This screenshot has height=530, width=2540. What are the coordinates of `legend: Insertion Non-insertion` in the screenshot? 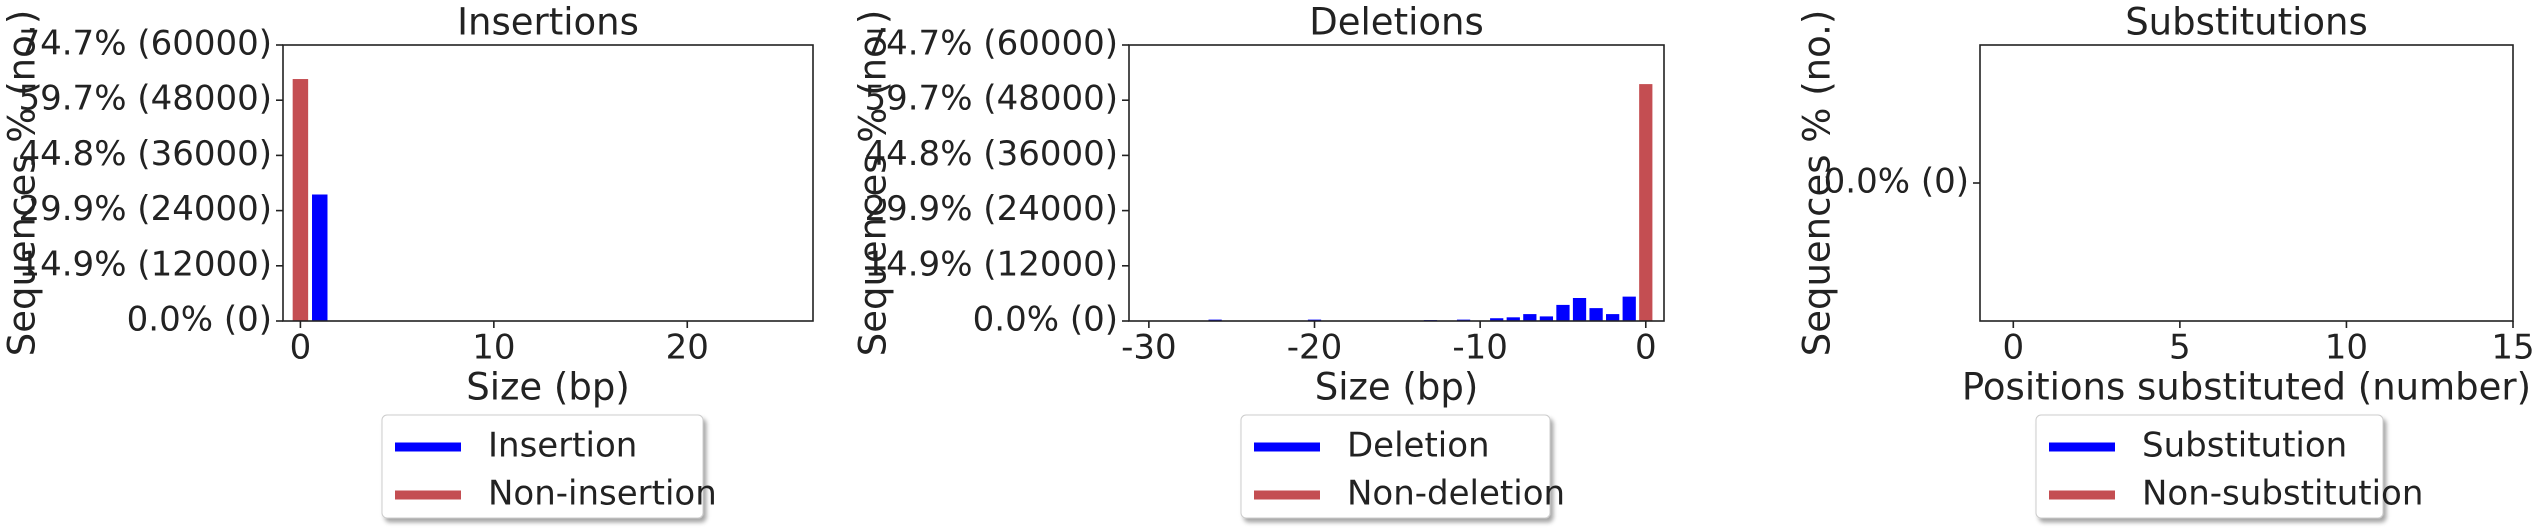 It's located at (549, 466).